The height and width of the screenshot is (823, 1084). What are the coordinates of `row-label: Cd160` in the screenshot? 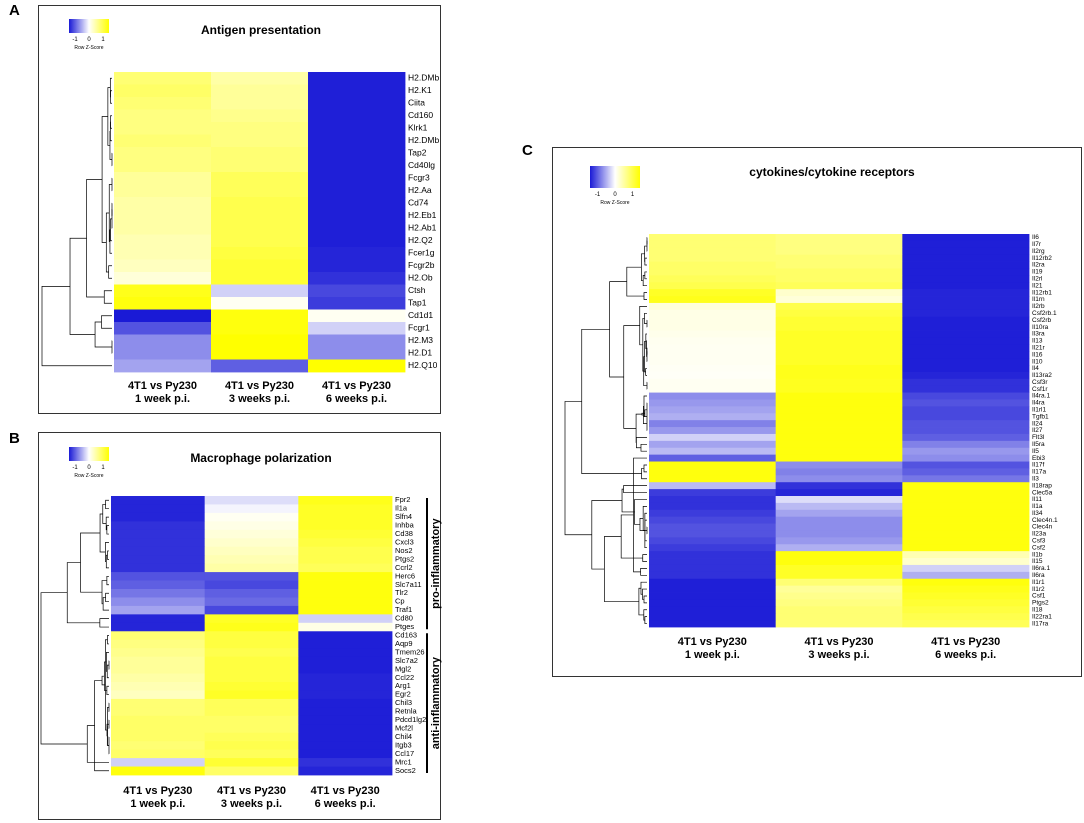 It's located at (420, 115).